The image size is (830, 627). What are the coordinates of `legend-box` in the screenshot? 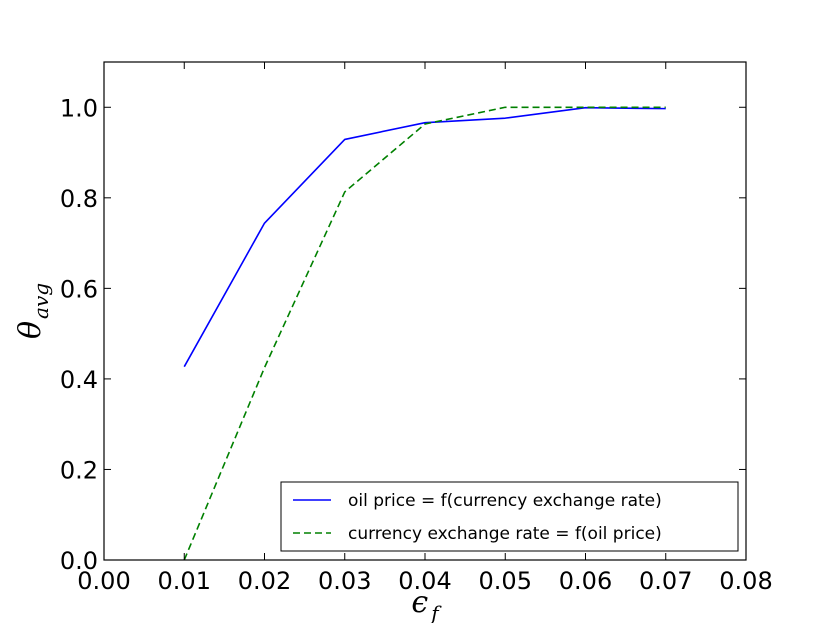 It's located at (509, 516).